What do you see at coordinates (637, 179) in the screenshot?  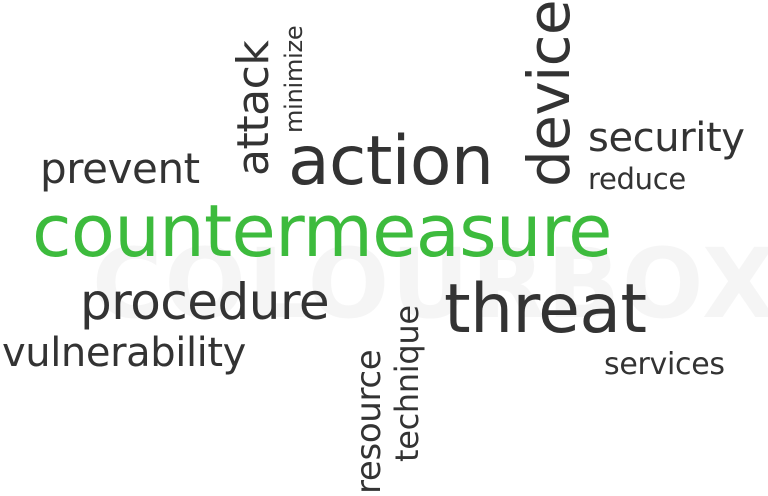 I see `word-reduce: reduce` at bounding box center [637, 179].